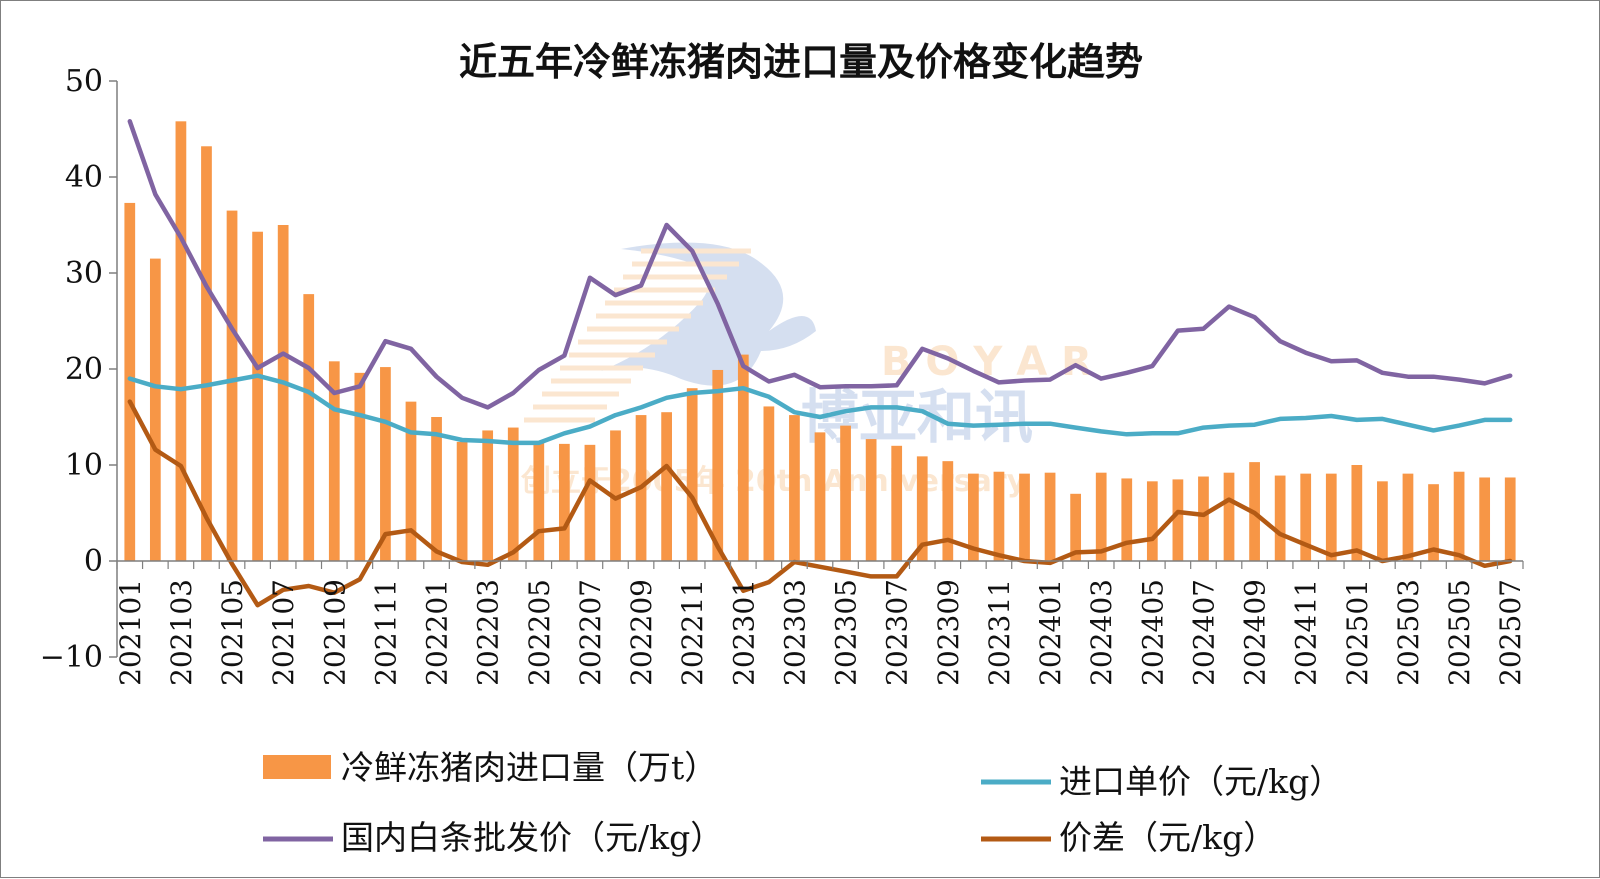 The image size is (1600, 879). I want to click on legend-label-import-volume: 冷鲜冻猪肉进口量（万t）, so click(529, 767).